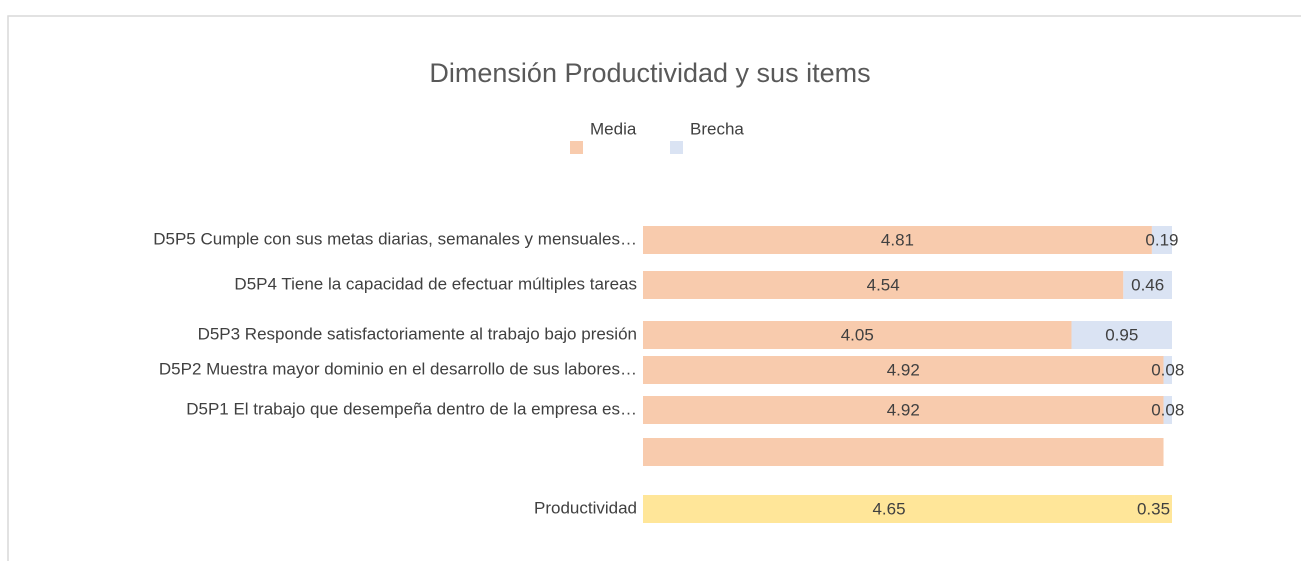  I want to click on value-label: 4.05, so click(857, 334).